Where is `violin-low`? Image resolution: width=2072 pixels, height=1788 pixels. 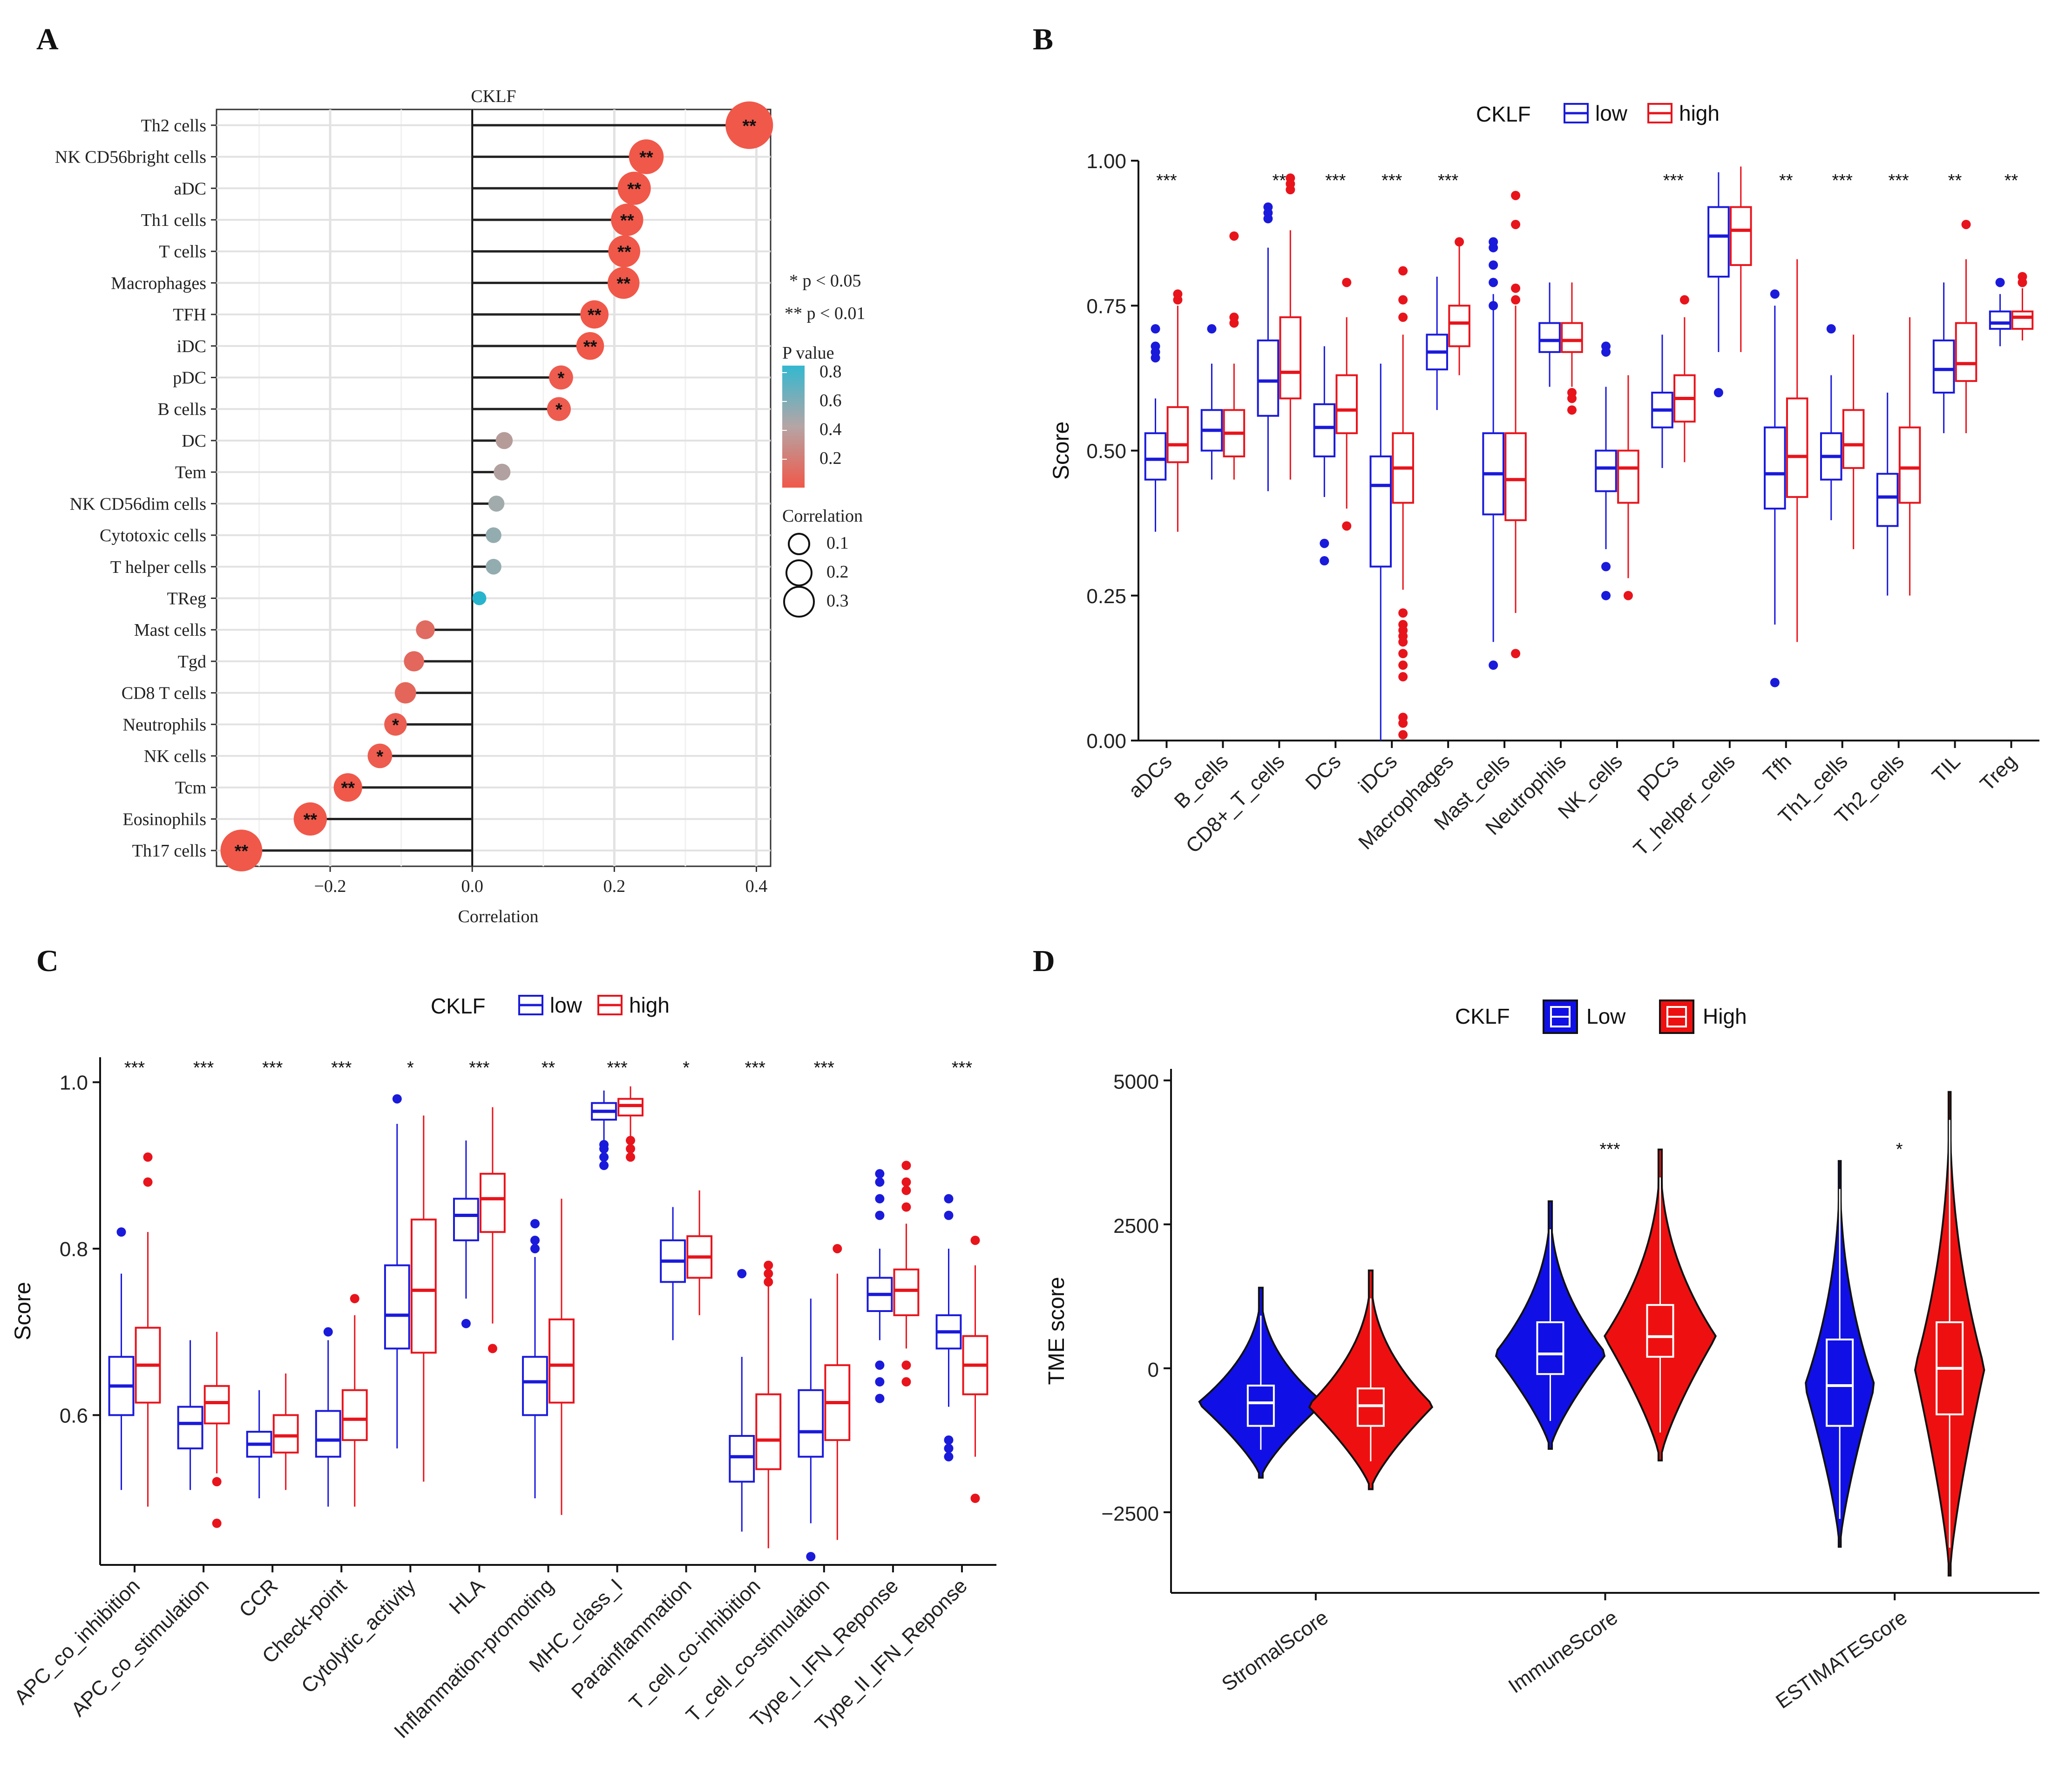 violin-low is located at coordinates (1840, 1354).